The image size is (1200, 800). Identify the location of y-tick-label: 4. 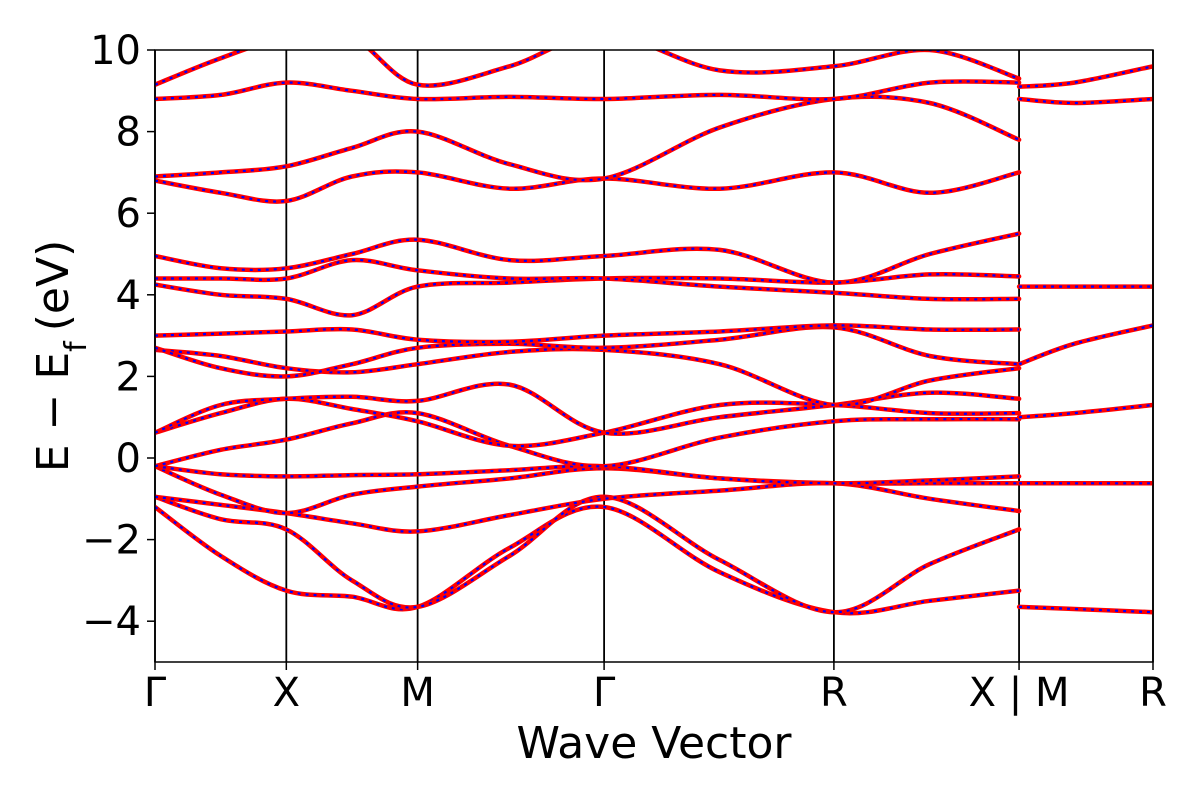
(128, 296).